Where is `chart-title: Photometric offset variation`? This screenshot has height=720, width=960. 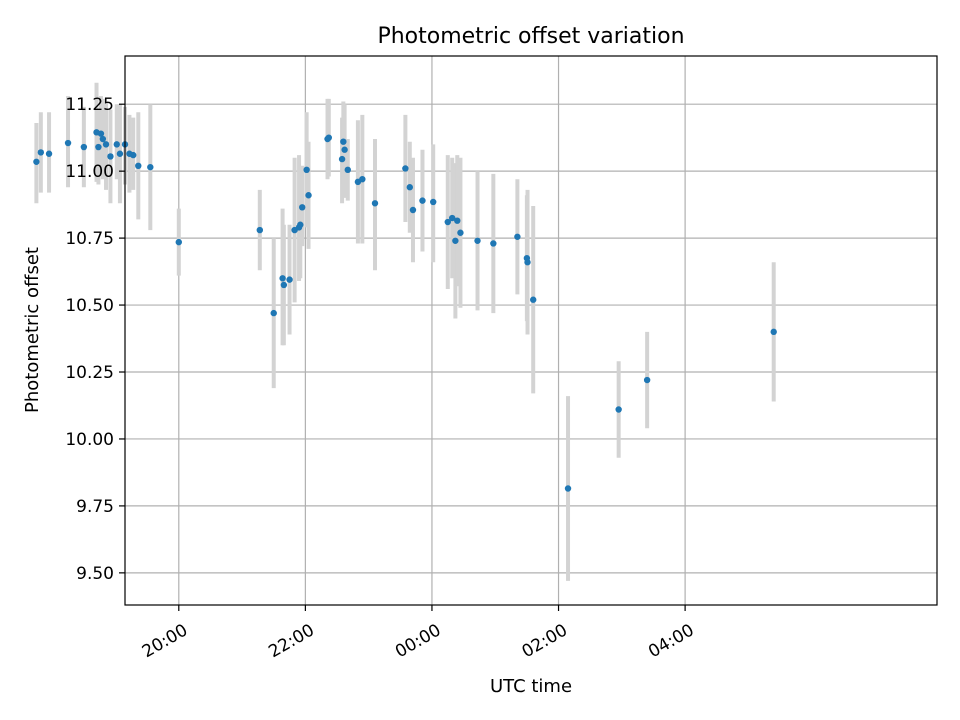
chart-title: Photometric offset variation is located at coordinates (530, 36).